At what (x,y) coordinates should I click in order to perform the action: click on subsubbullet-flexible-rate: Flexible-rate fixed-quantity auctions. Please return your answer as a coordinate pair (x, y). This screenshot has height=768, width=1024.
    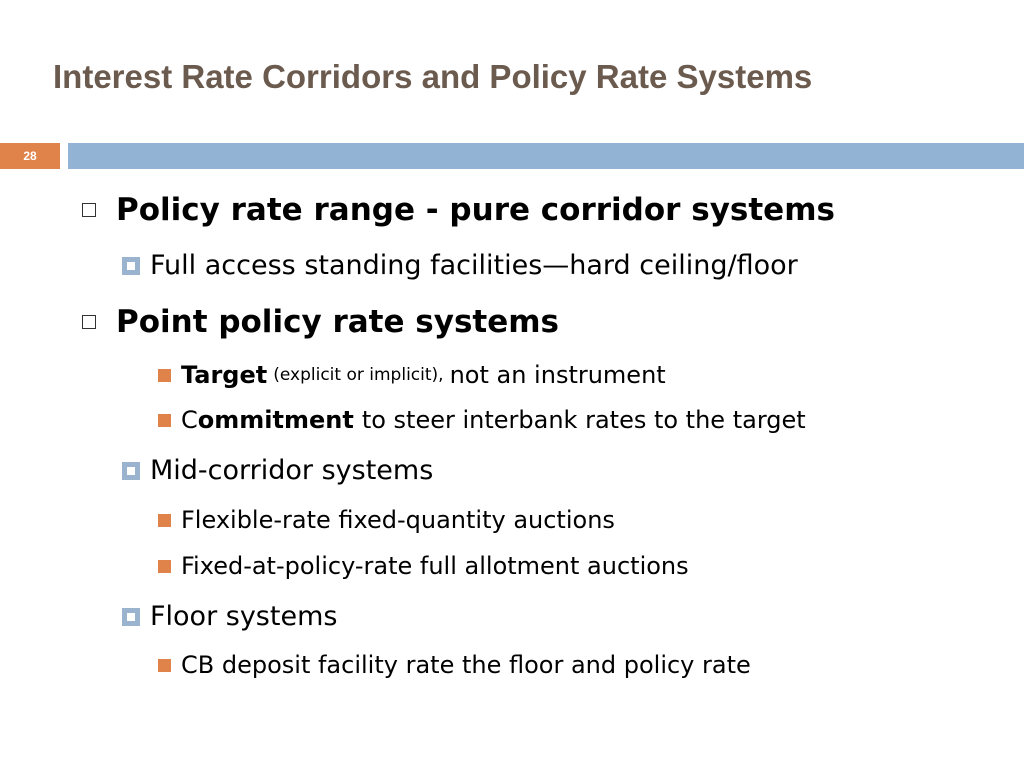
    Looking at the image, I should click on (386, 520).